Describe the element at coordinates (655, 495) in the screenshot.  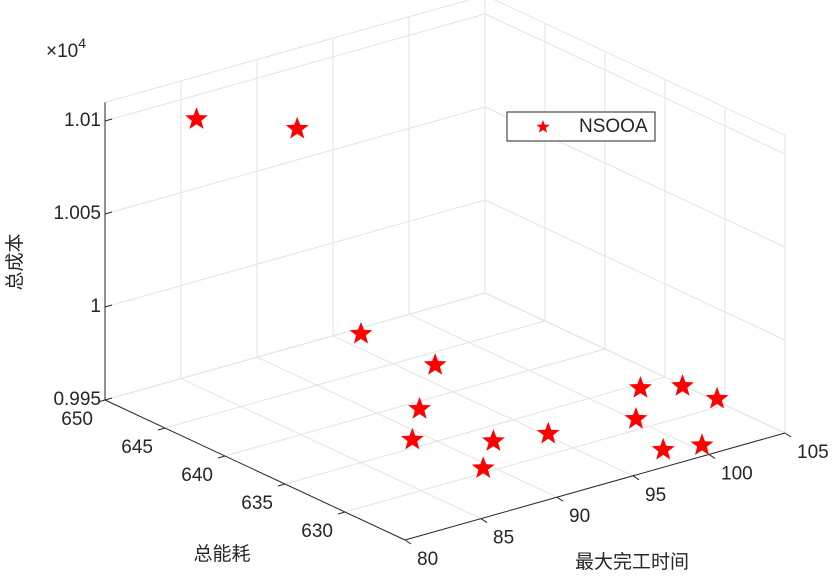
I see `x-tick-label: 95` at that location.